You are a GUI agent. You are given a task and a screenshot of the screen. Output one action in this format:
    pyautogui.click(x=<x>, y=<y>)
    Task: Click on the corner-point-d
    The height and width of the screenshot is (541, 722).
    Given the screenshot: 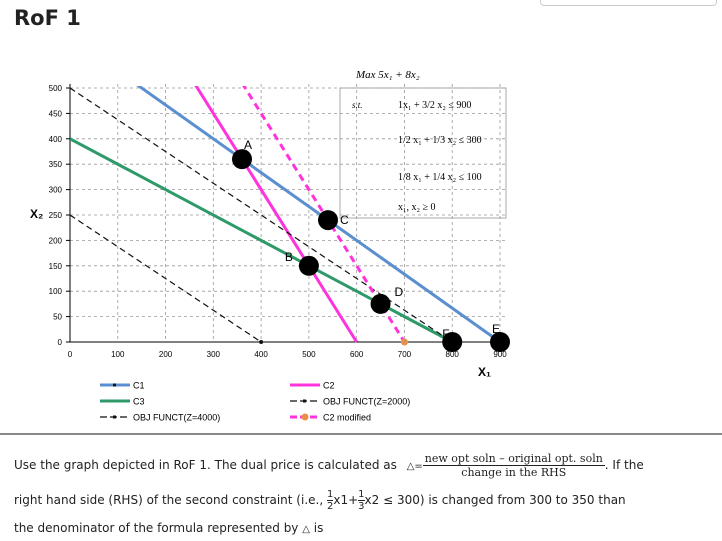 What is the action you would take?
    pyautogui.click(x=380, y=303)
    